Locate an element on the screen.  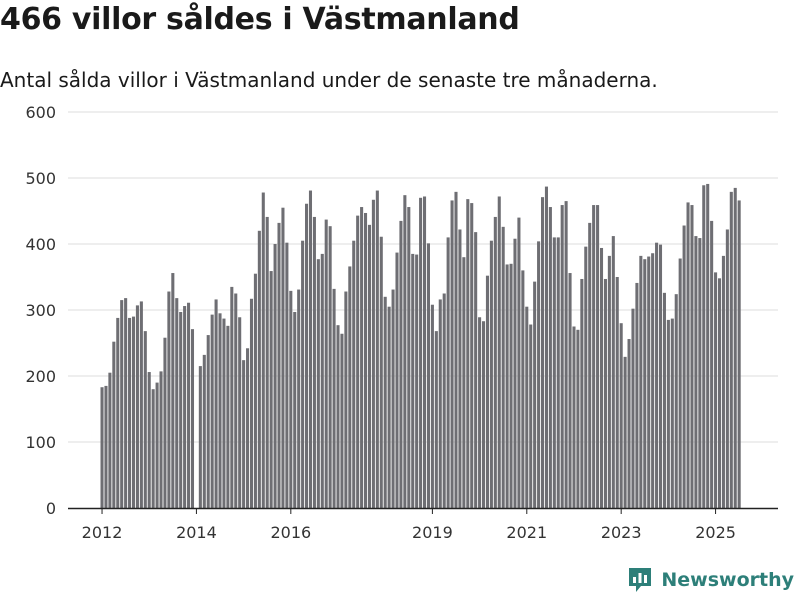
x-tick-label: 2025 is located at coordinates (715, 532).